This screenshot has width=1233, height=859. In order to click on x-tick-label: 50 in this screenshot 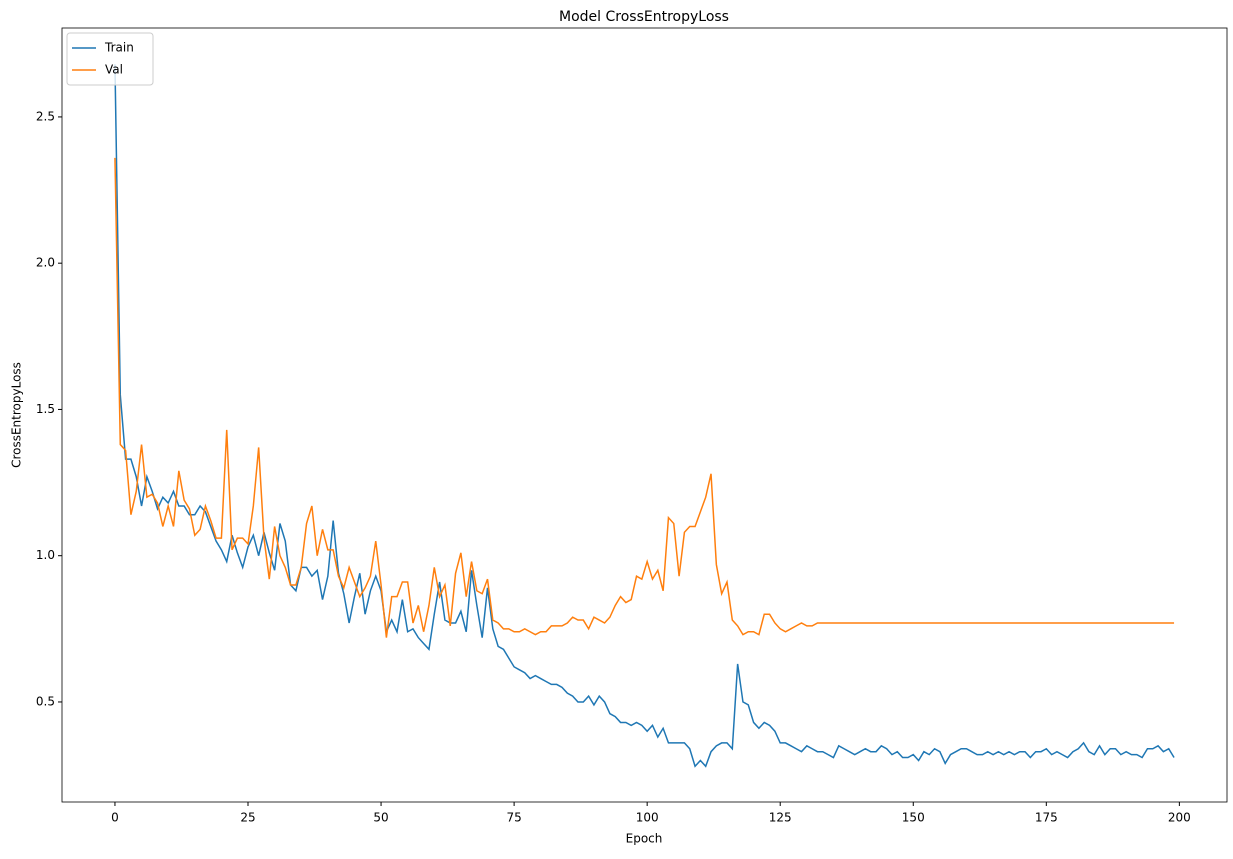, I will do `click(380, 818)`.